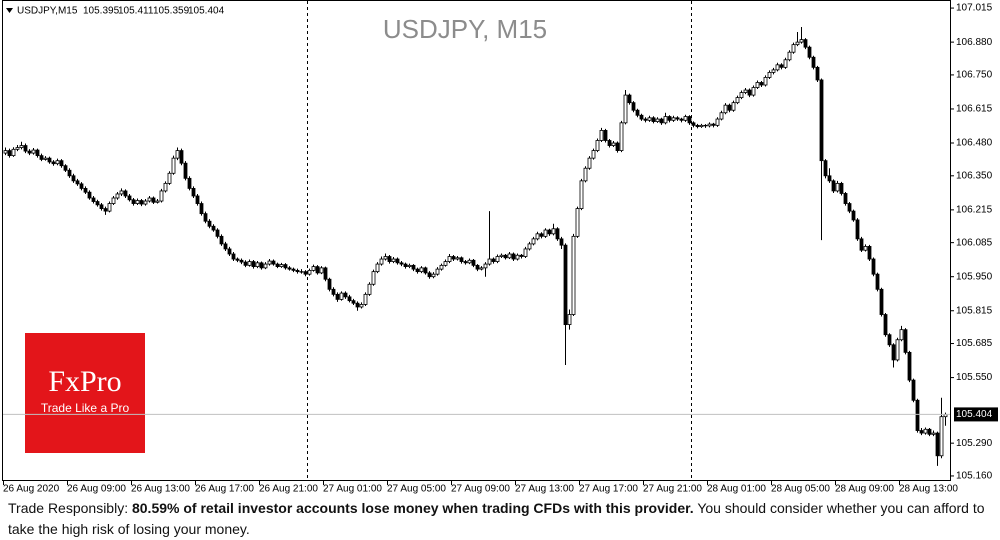  What do you see at coordinates (864, 489) in the screenshot?
I see `x-tick-label: 28 Aug 09:00` at bounding box center [864, 489].